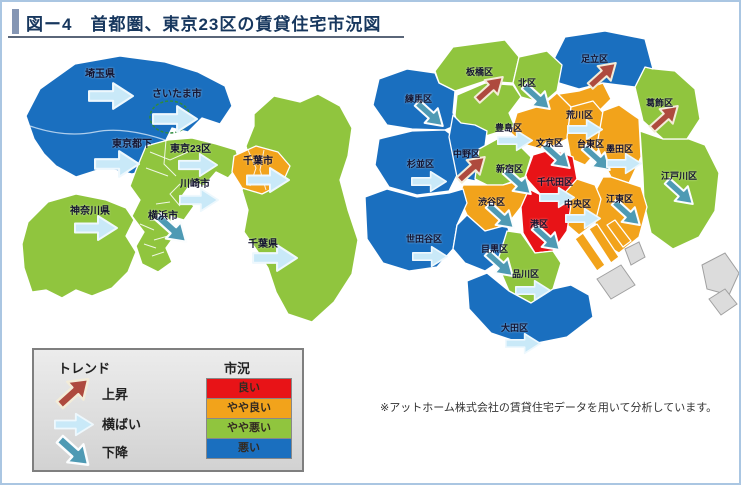 This screenshot has width=741, height=485. What do you see at coordinates (550, 143) in the screenshot?
I see `ward-label-bunkyo: 文京区` at bounding box center [550, 143].